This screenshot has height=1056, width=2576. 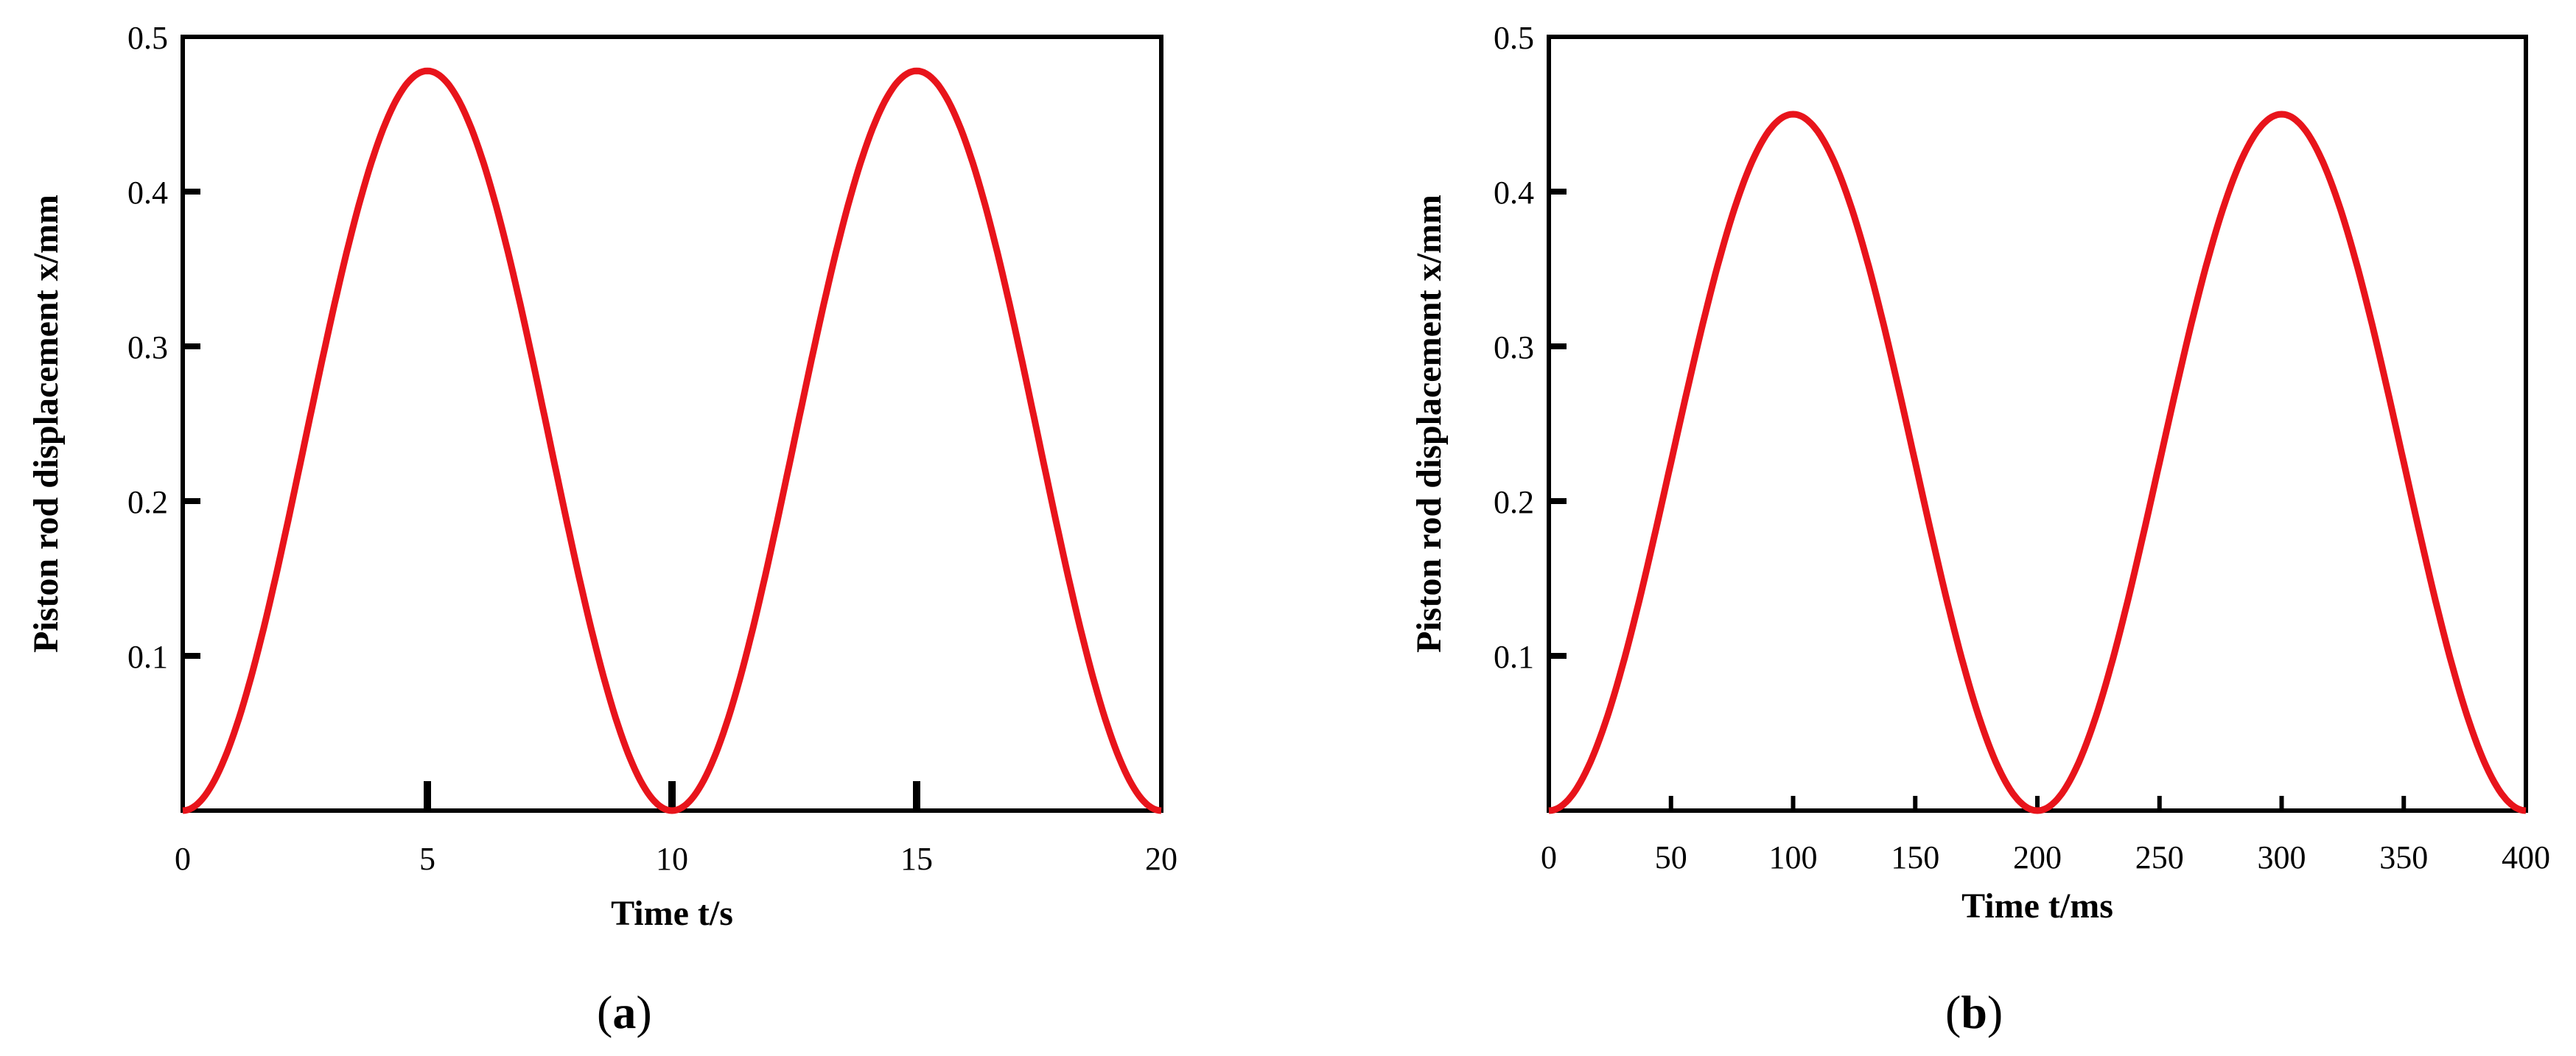 What do you see at coordinates (1793, 857) in the screenshot?
I see `x-tick-label: 100` at bounding box center [1793, 857].